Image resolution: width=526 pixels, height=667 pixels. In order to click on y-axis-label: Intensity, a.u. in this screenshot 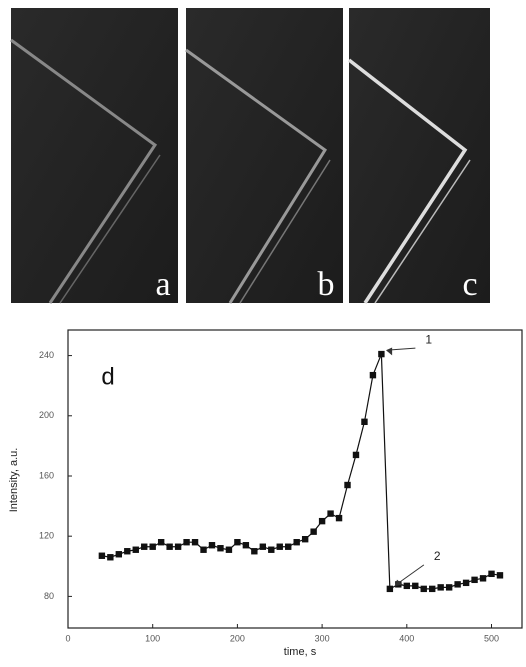, I will do `click(14, 480)`.